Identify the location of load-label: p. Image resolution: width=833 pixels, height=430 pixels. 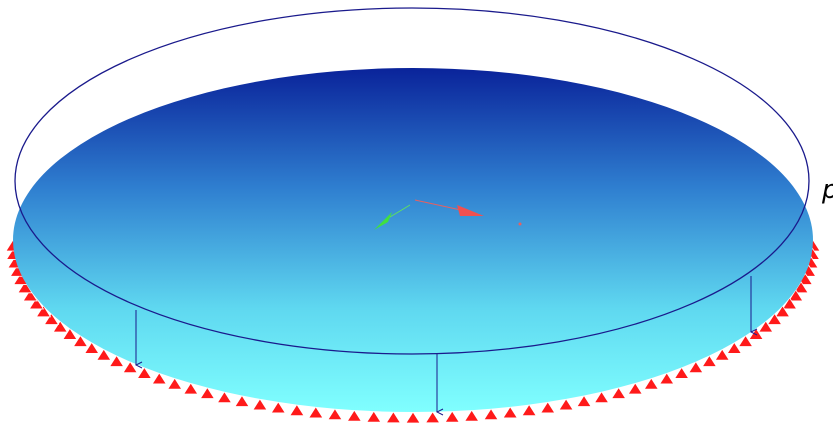
(827, 190).